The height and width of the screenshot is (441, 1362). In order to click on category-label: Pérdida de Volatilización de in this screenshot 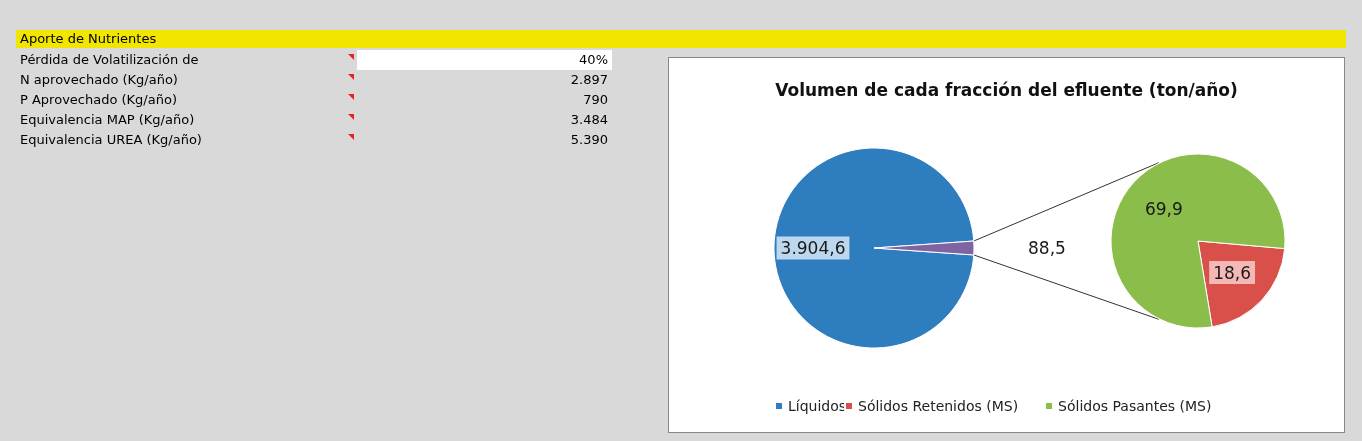, I will do `click(109, 60)`.